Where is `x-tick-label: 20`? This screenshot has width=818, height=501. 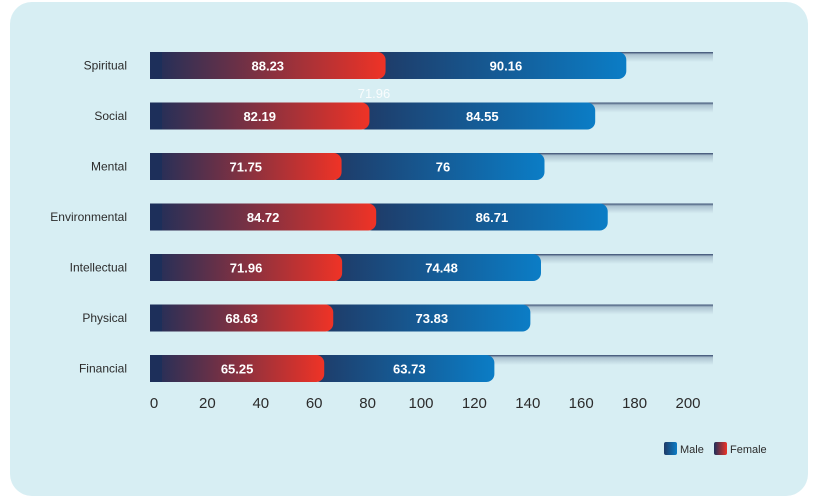 x-tick-label: 20 is located at coordinates (207, 403).